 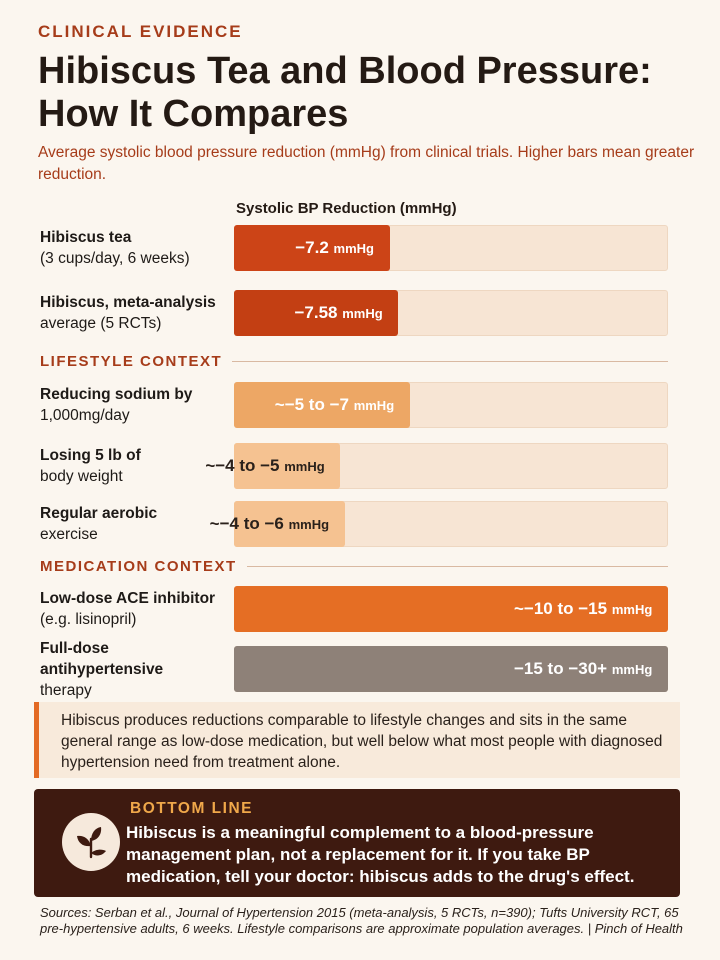 I want to click on category-line2: body weight, so click(x=81, y=476).